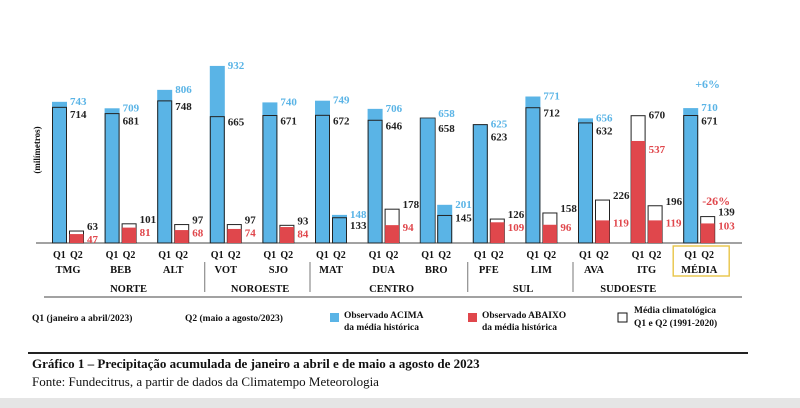 Image resolution: width=800 pixels, height=408 pixels. Describe the element at coordinates (288, 122) in the screenshot. I see `sjo-q1-climatology-label: 671` at that location.